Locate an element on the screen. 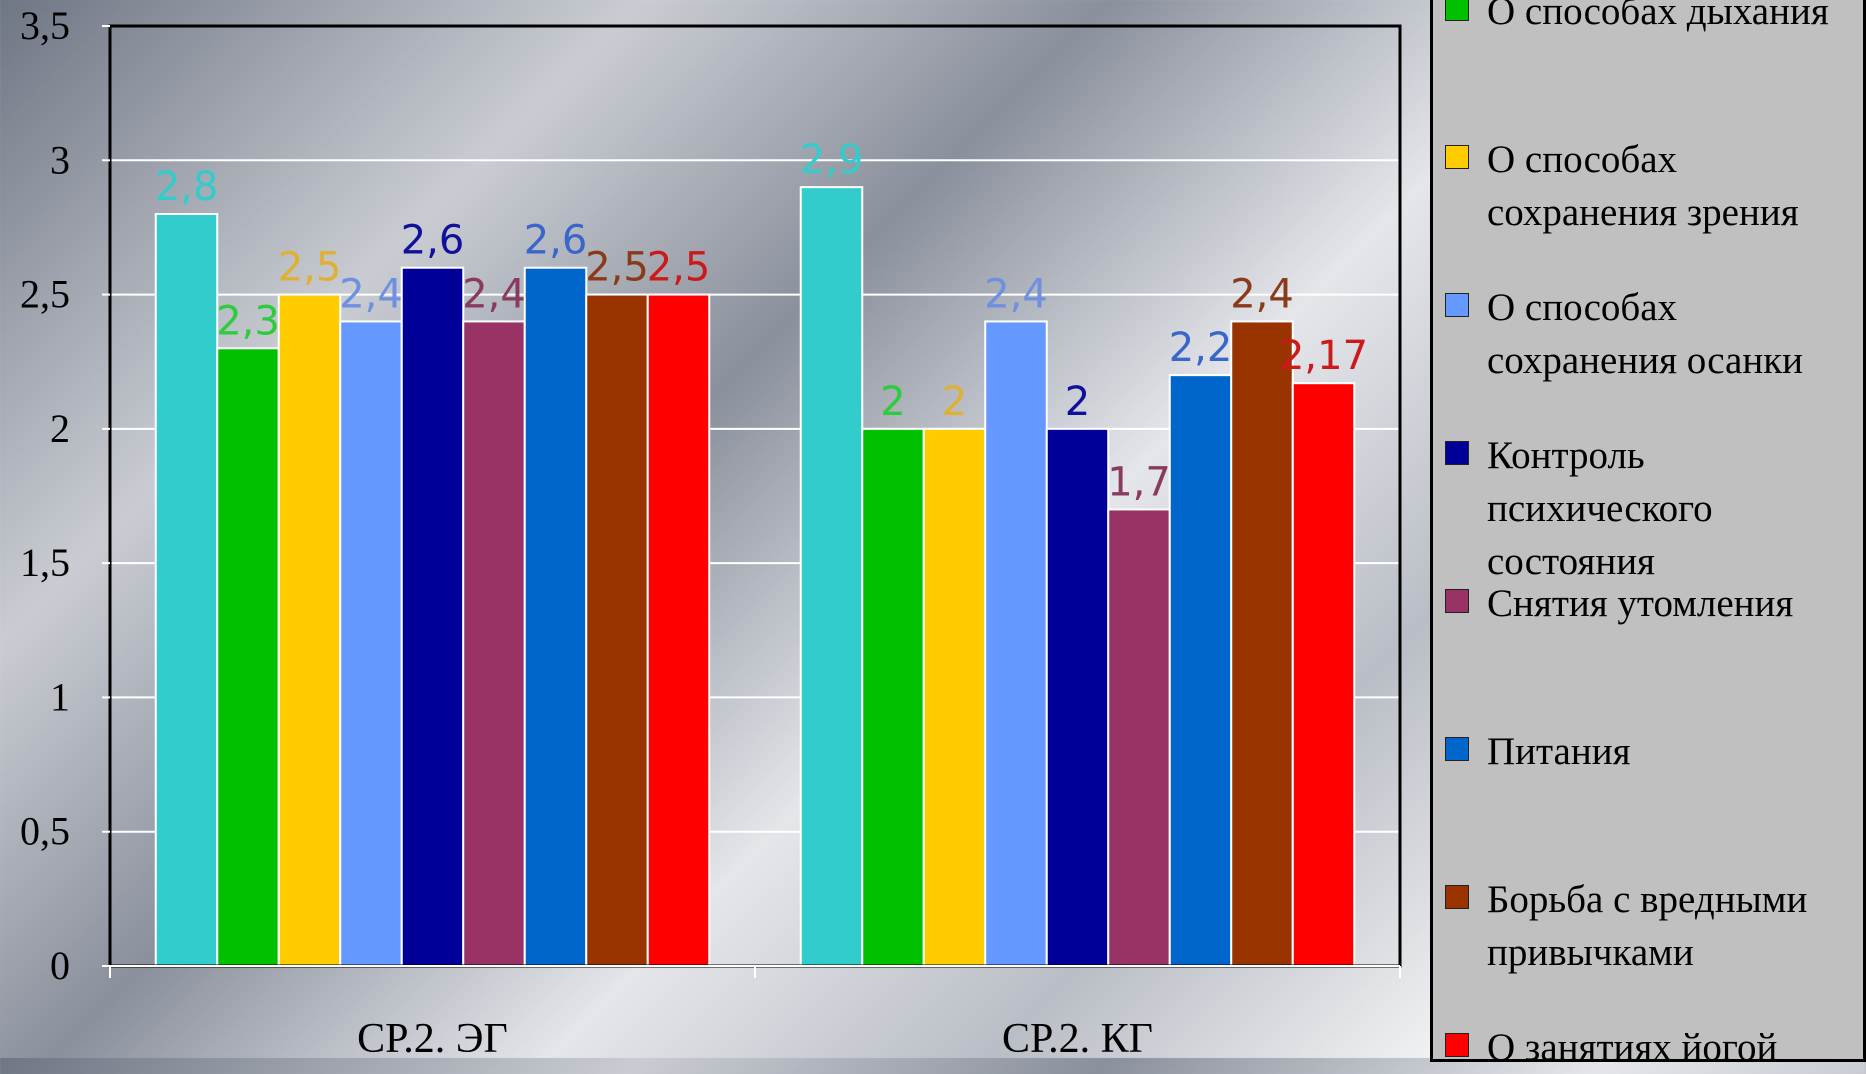  legend-label: О способах сохранения осанки is located at coordinates (1645, 334).